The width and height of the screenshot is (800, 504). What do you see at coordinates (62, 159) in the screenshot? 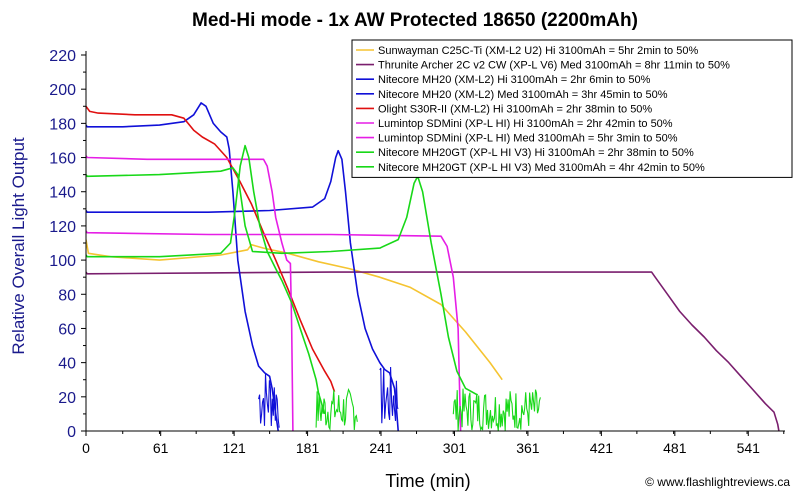
I see `y-tick-label: 160` at bounding box center [62, 159].